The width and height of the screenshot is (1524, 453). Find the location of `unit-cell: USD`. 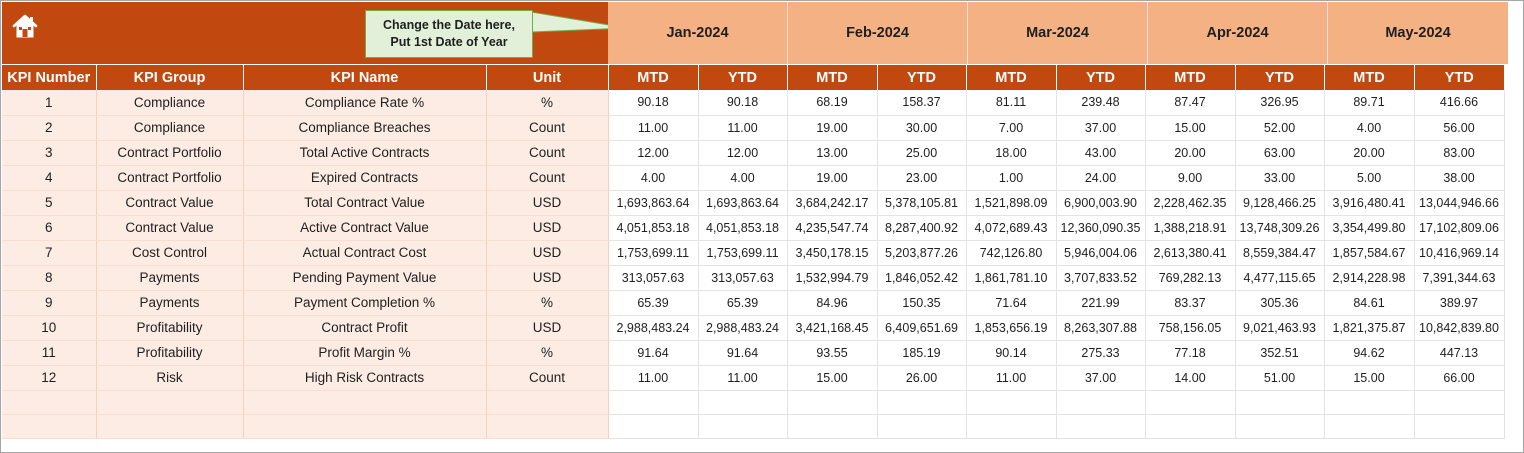

unit-cell: USD is located at coordinates (547, 253).